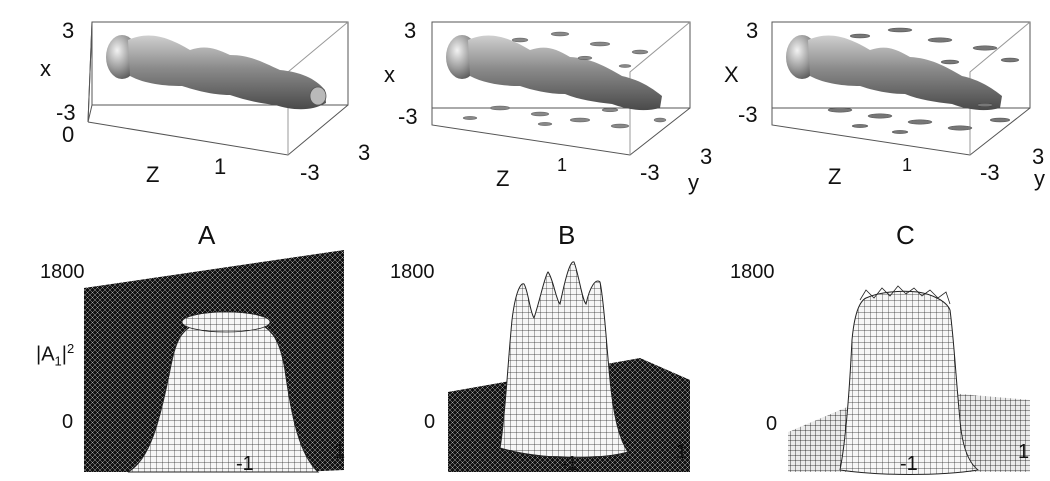 This screenshot has height=481, width=1050. Describe the element at coordinates (55, 355) in the screenshot. I see `bottom-a-ylabel: |A1|2` at that location.